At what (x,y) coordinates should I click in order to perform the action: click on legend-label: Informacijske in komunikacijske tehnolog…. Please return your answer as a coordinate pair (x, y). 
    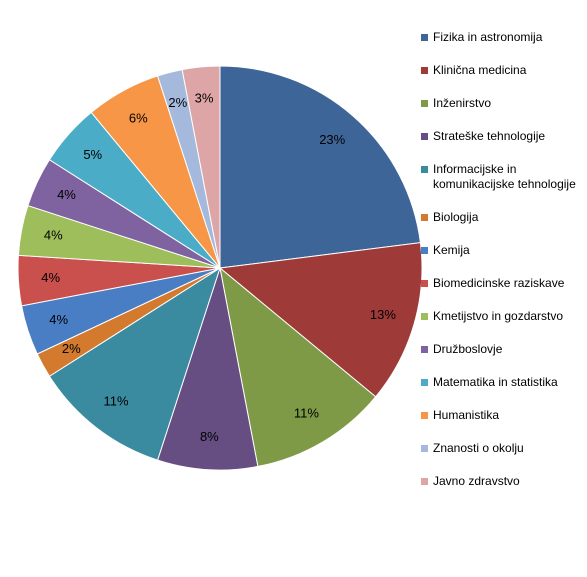
    Looking at the image, I should click on (504, 176).